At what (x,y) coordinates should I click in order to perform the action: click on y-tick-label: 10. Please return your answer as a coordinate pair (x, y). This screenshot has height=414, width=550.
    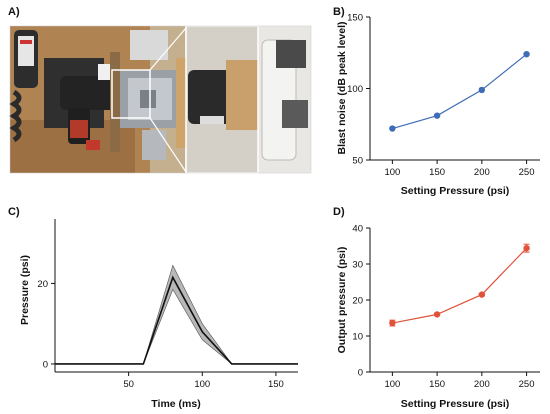
    Looking at the image, I should click on (357, 337).